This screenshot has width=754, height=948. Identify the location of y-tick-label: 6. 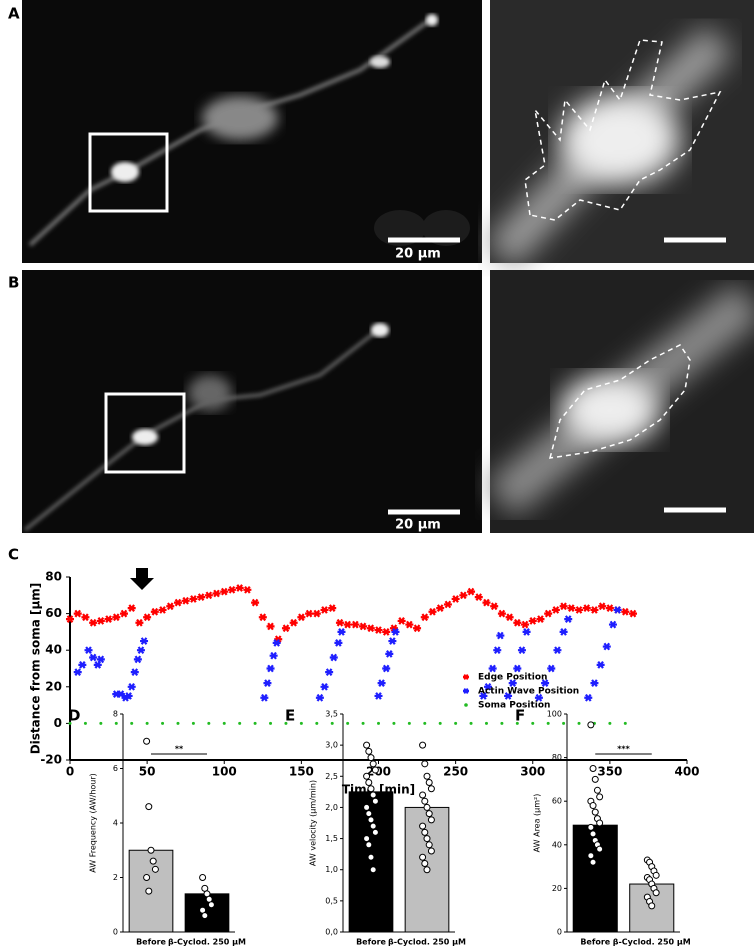
(115, 768).